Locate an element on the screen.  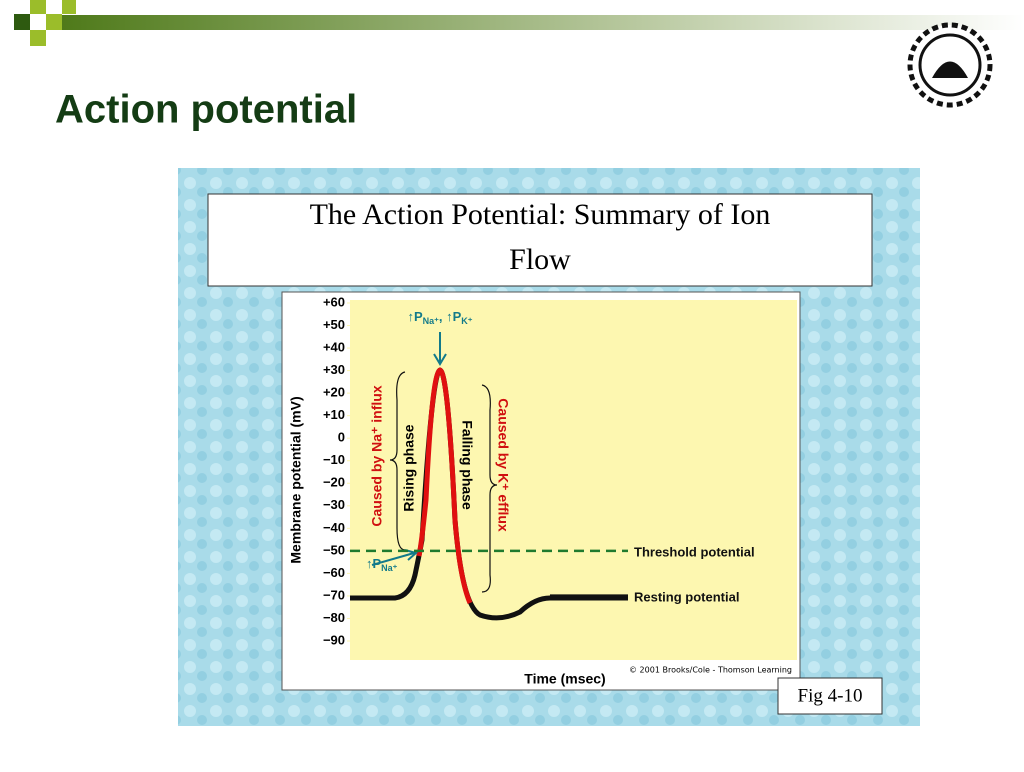
figure-title: Flow is located at coordinates (540, 259).